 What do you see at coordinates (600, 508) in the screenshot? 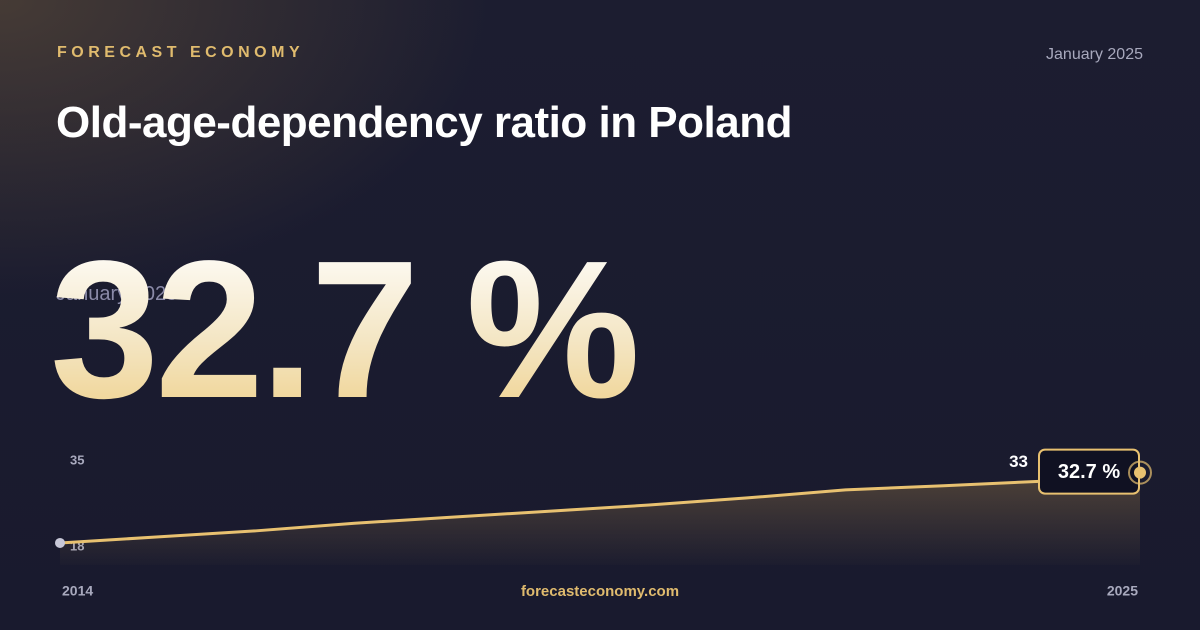
I see `line` at bounding box center [600, 508].